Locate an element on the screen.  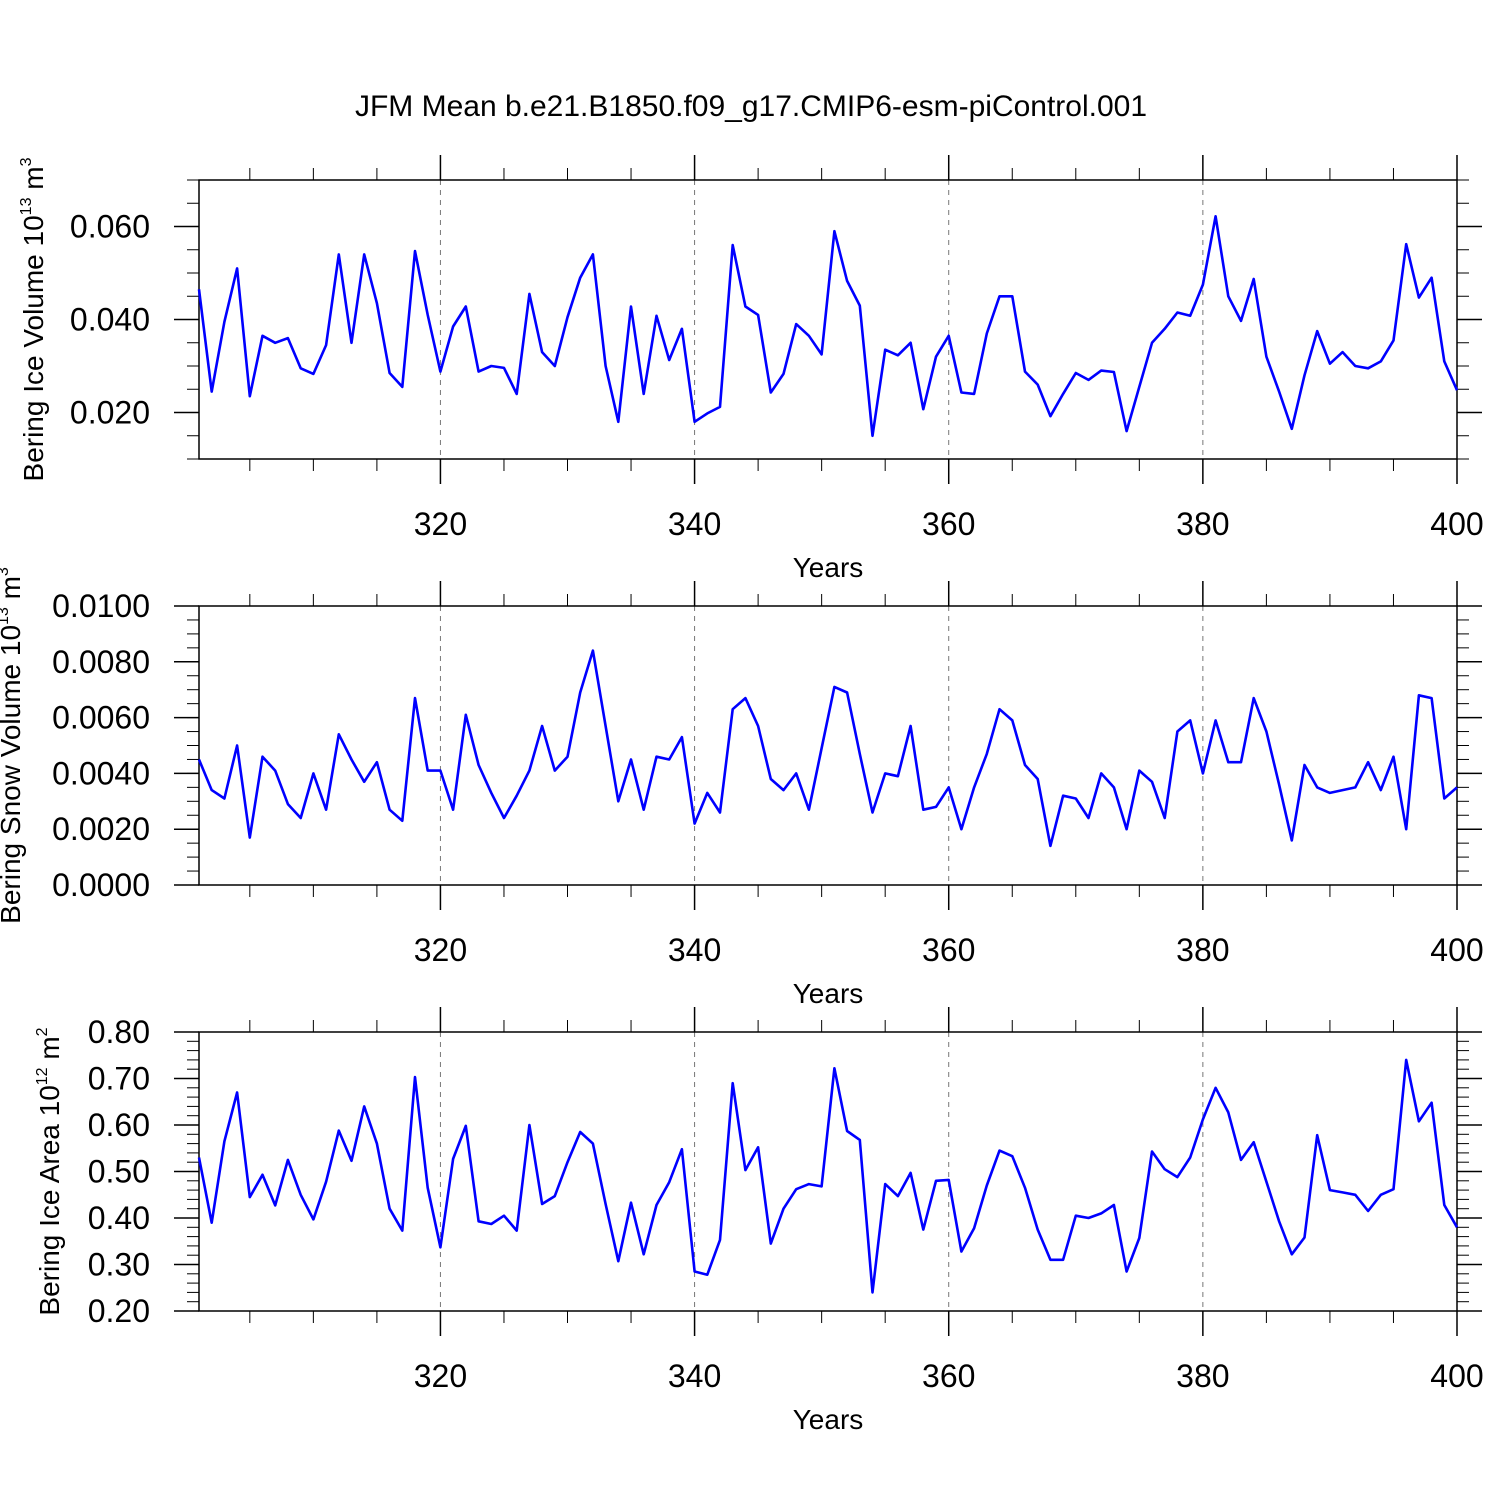
y-tick-label: 0.0100 is located at coordinates (101, 606).